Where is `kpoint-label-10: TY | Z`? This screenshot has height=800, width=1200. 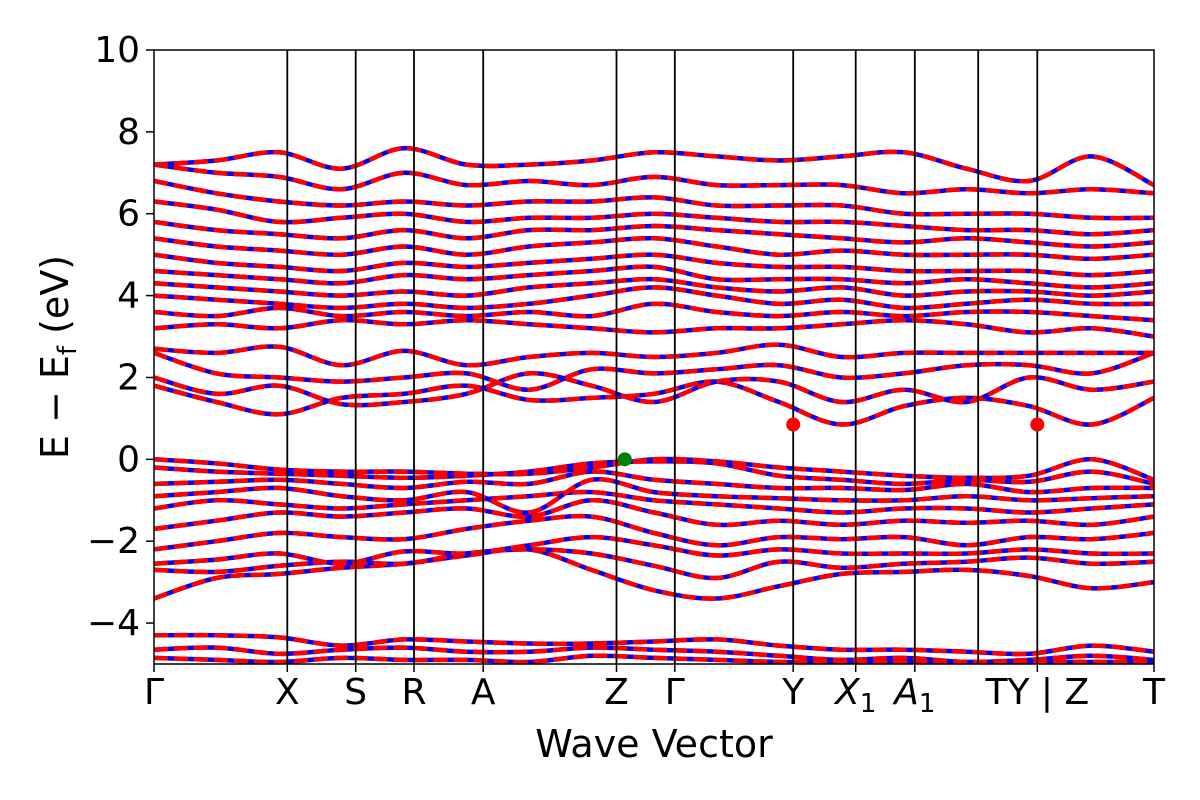 kpoint-label-10: TY | Z is located at coordinates (1036, 692).